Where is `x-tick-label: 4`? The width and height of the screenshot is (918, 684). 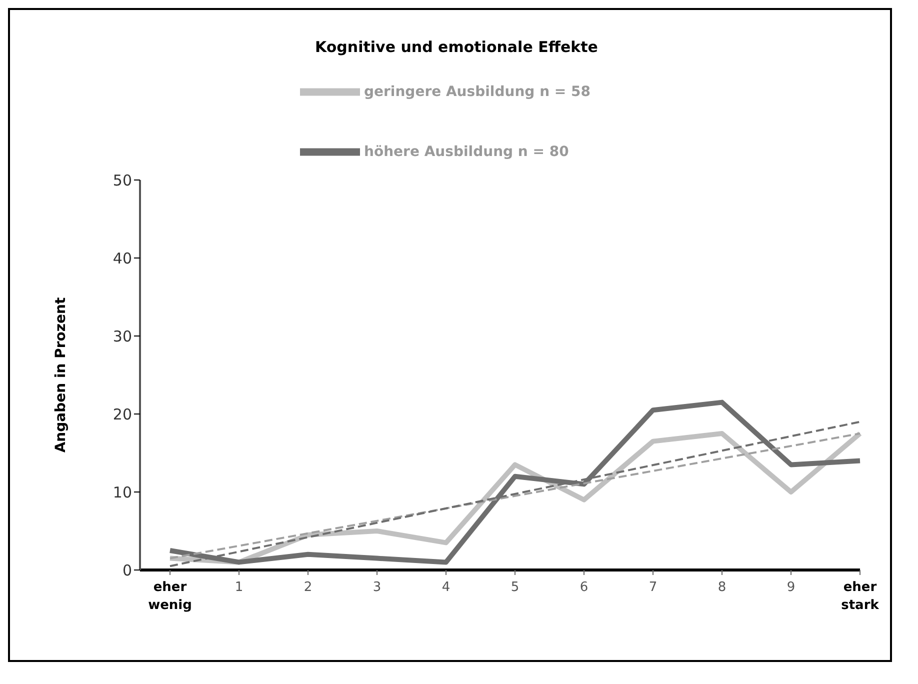
x-tick-label: 4 is located at coordinates (446, 587).